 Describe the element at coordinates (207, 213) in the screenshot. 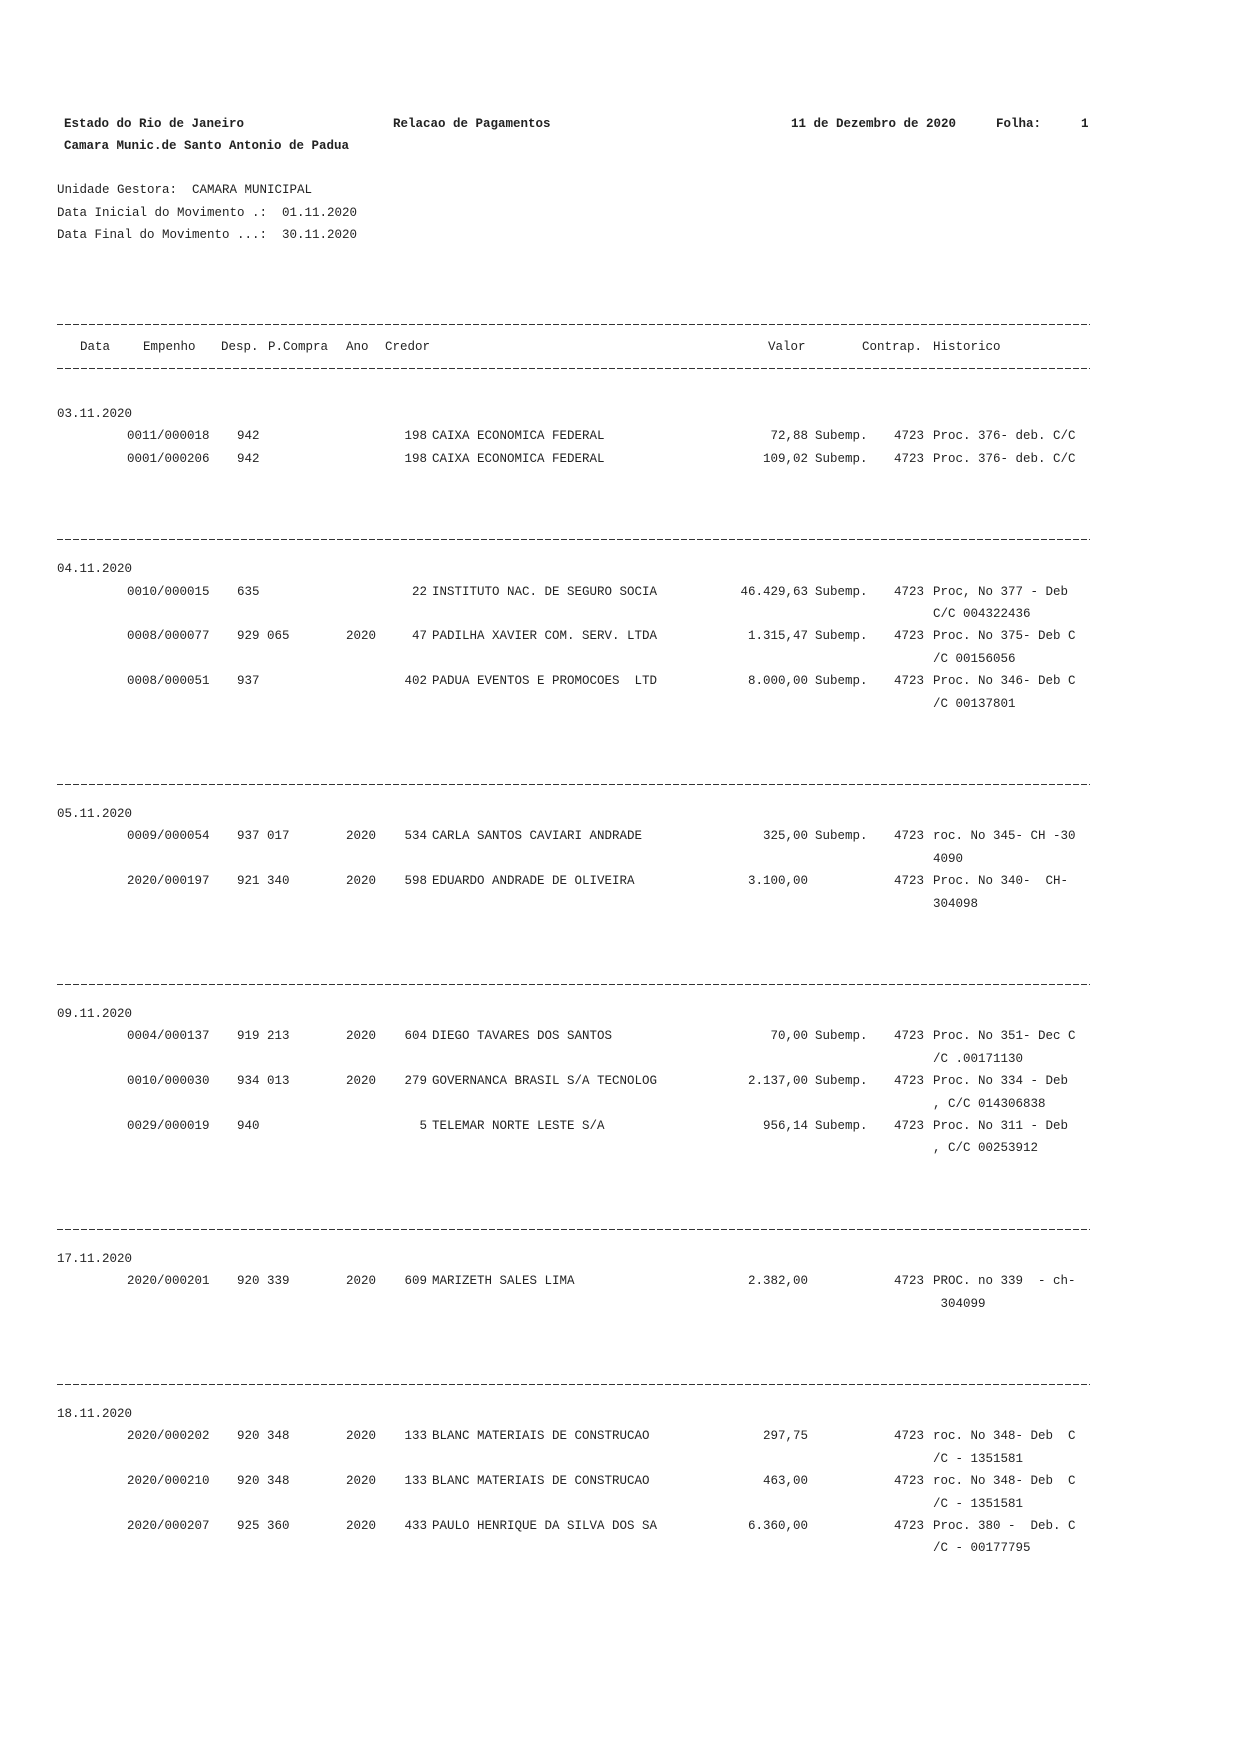

I see `data-inicial: Data Inicial do Movimento .: 01.11.2020` at that location.